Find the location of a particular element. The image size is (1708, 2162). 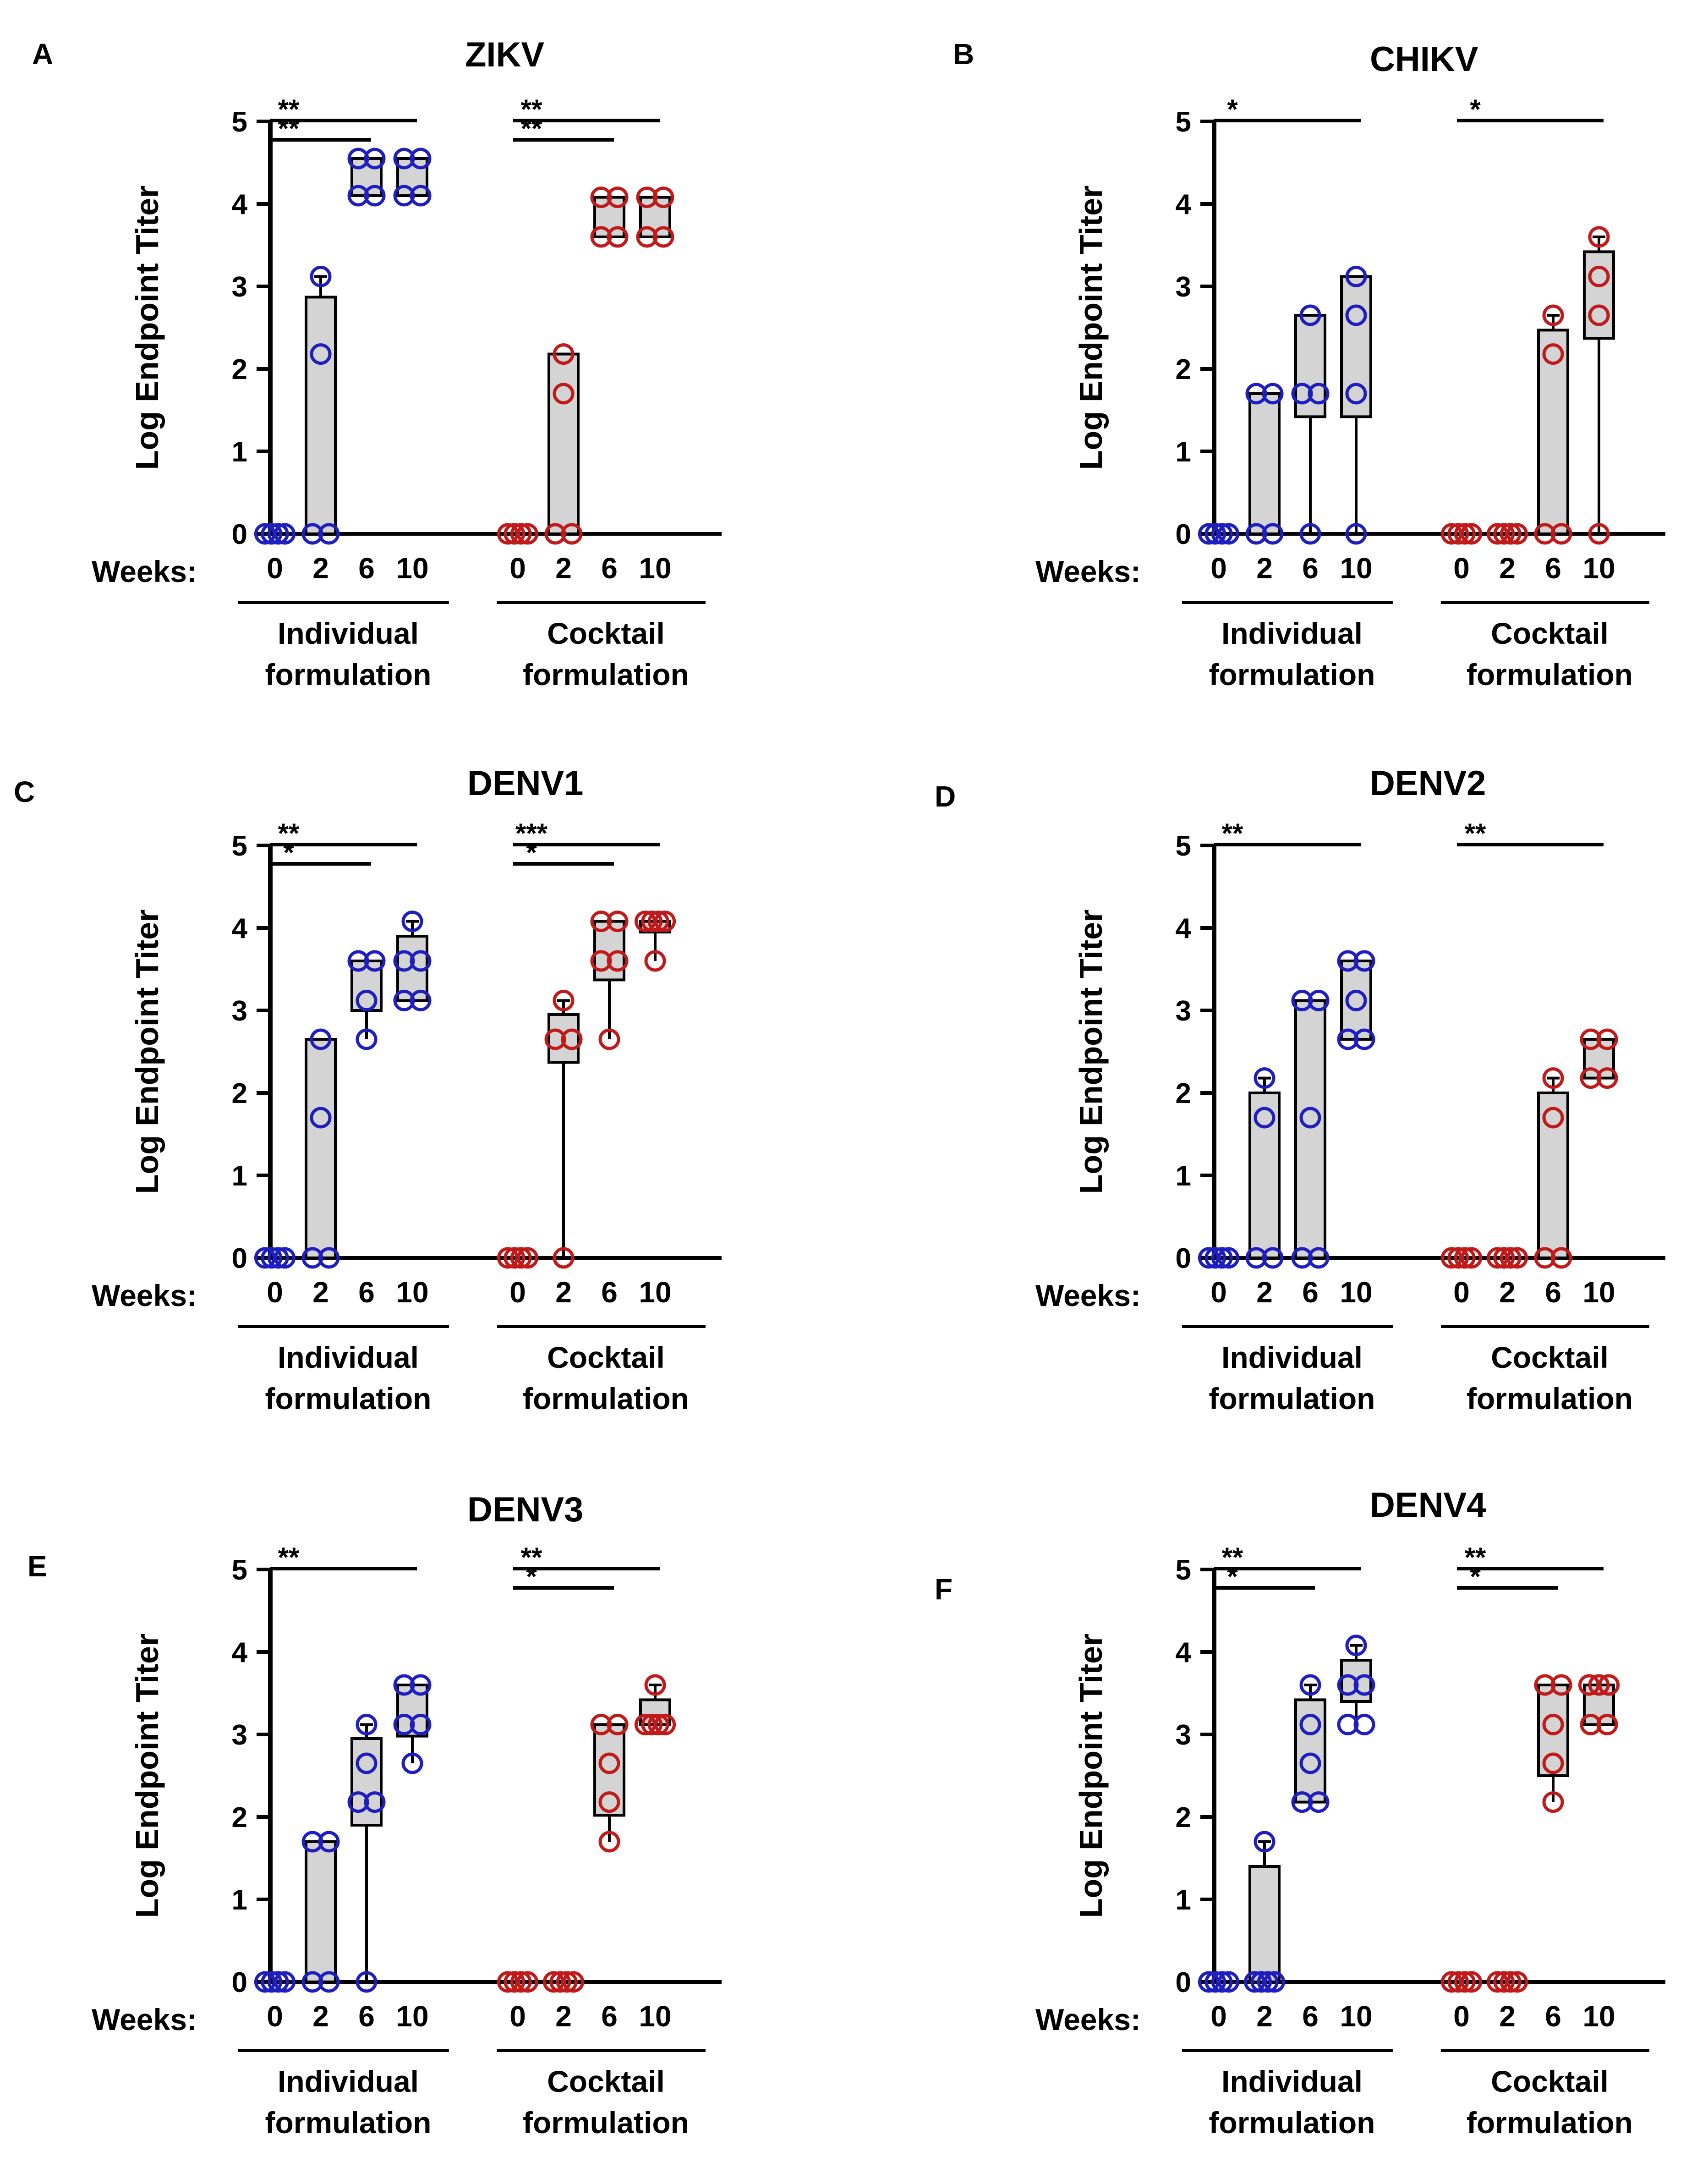

y-tick-label: 0 is located at coordinates (1184, 534).